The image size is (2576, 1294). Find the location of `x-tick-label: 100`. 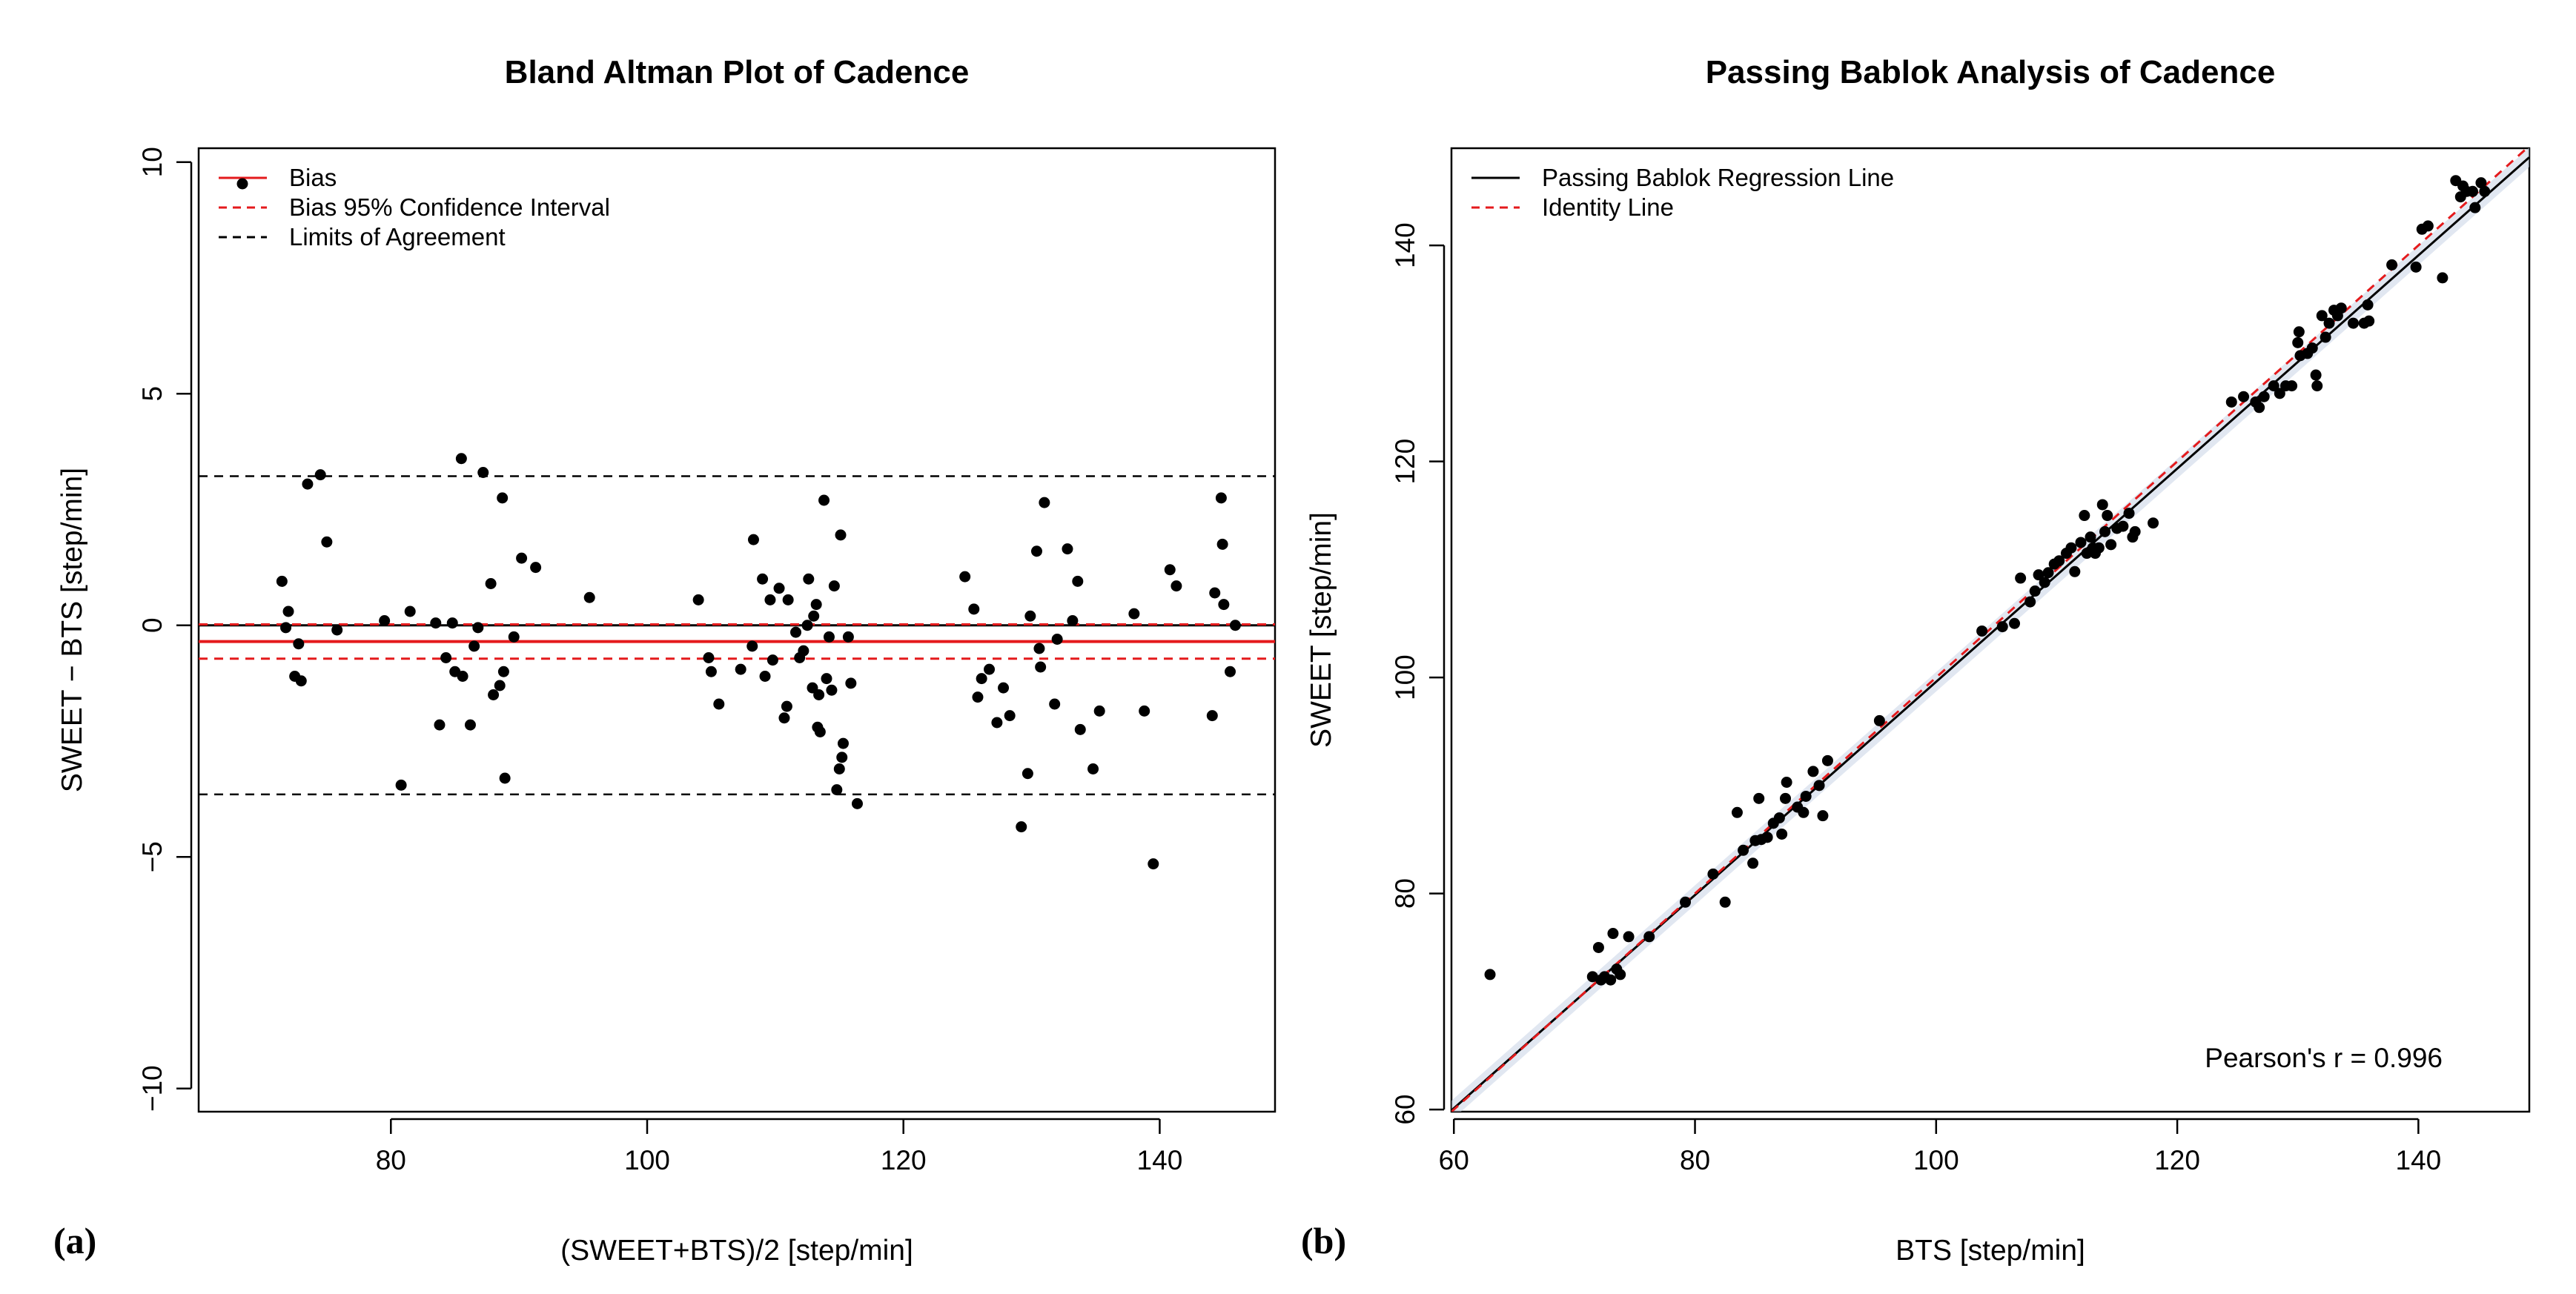

x-tick-label: 100 is located at coordinates (647, 1160).